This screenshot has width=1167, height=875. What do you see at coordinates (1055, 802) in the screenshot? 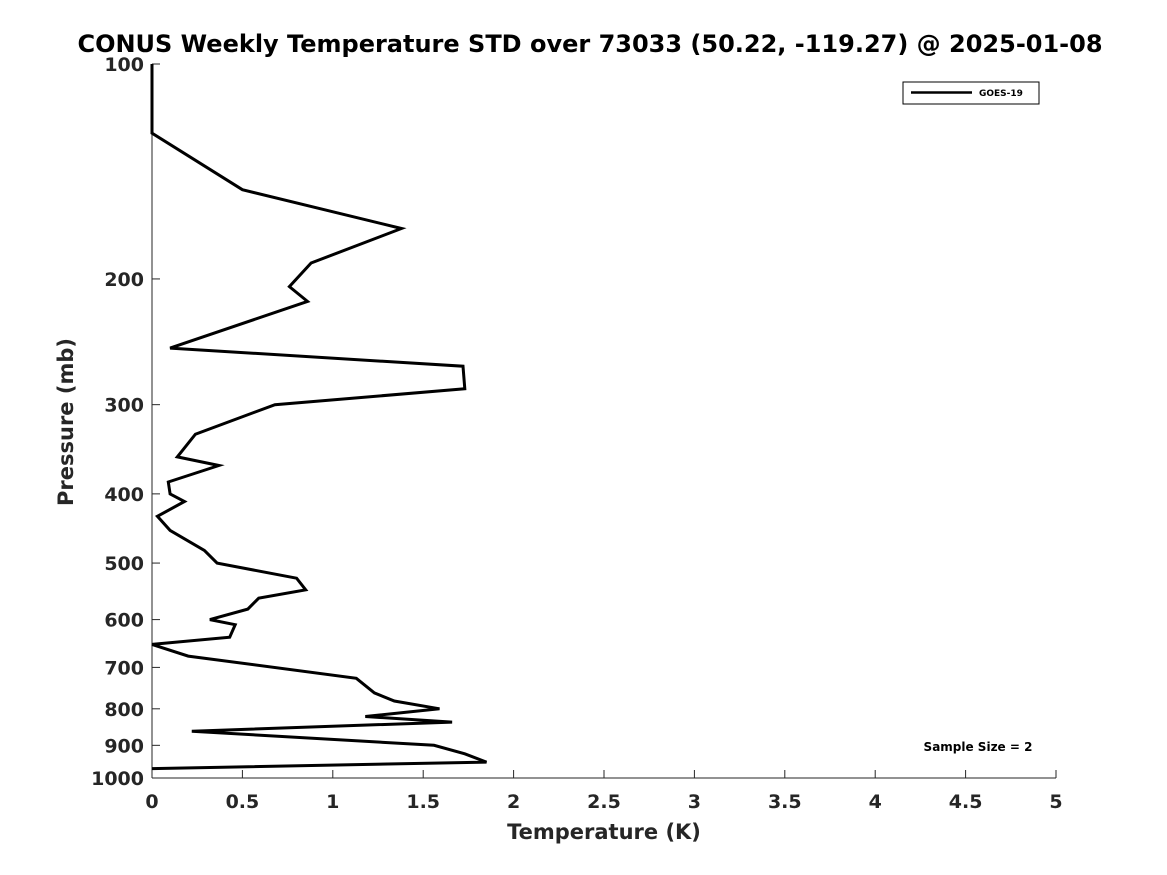
I see `x-tick-label: 5` at bounding box center [1055, 802].